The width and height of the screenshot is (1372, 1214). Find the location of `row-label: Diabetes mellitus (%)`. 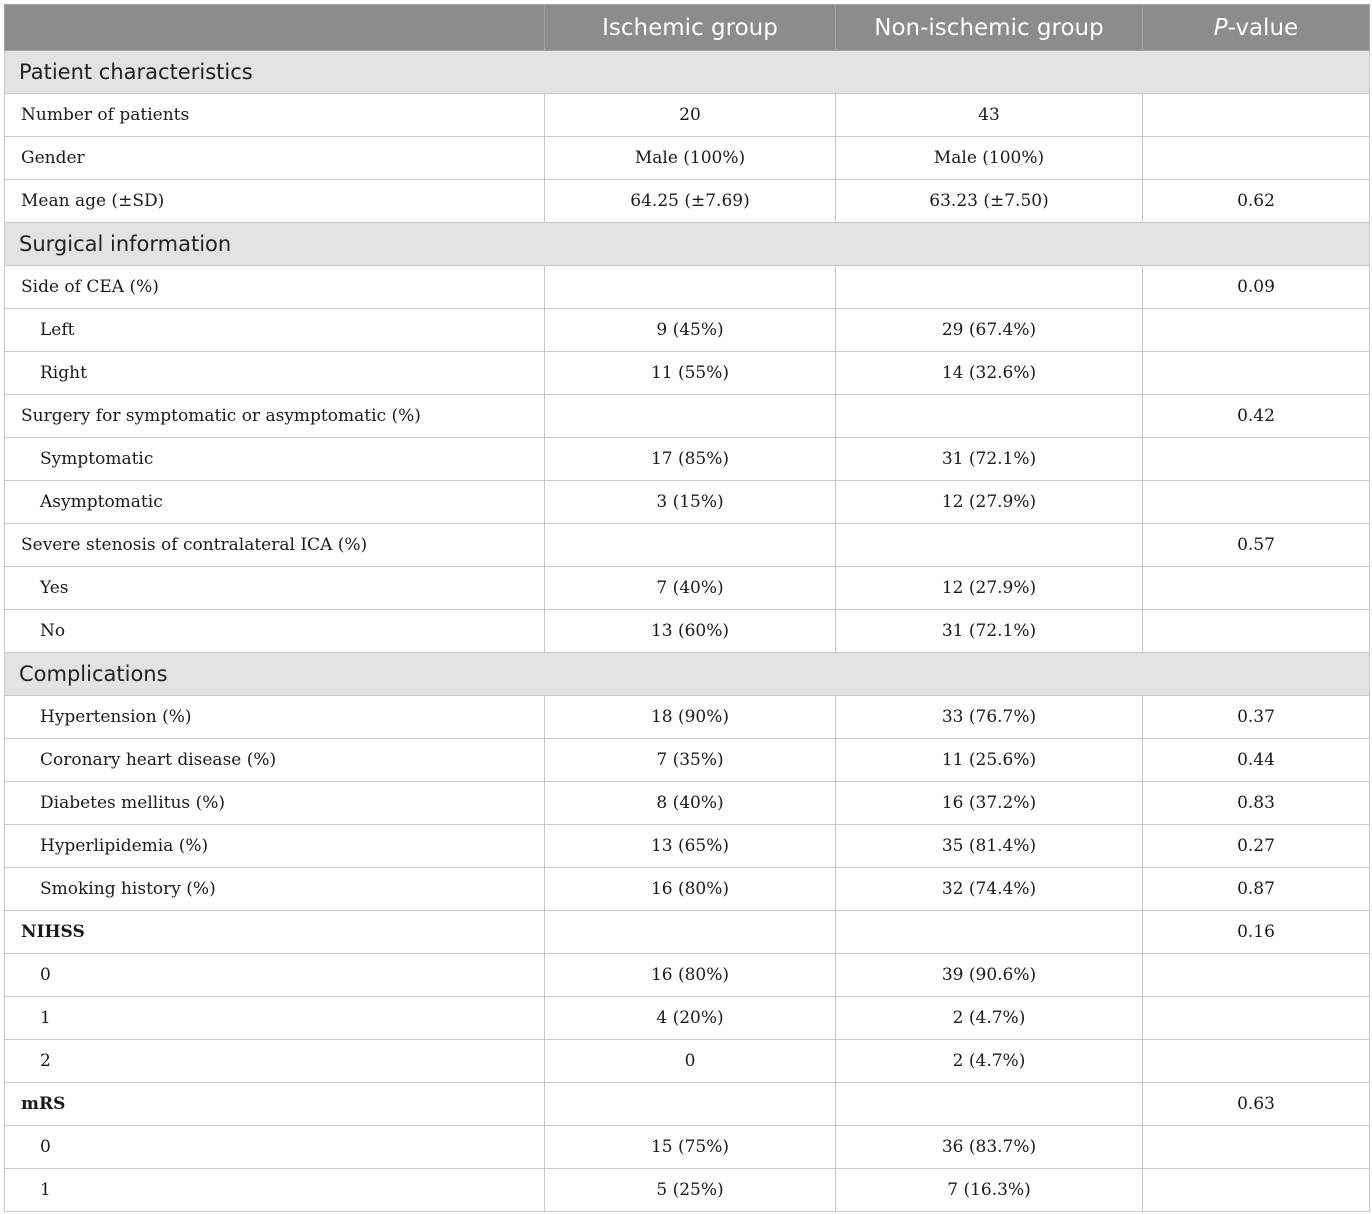

row-label: Diabetes mellitus (%) is located at coordinates (274, 803).